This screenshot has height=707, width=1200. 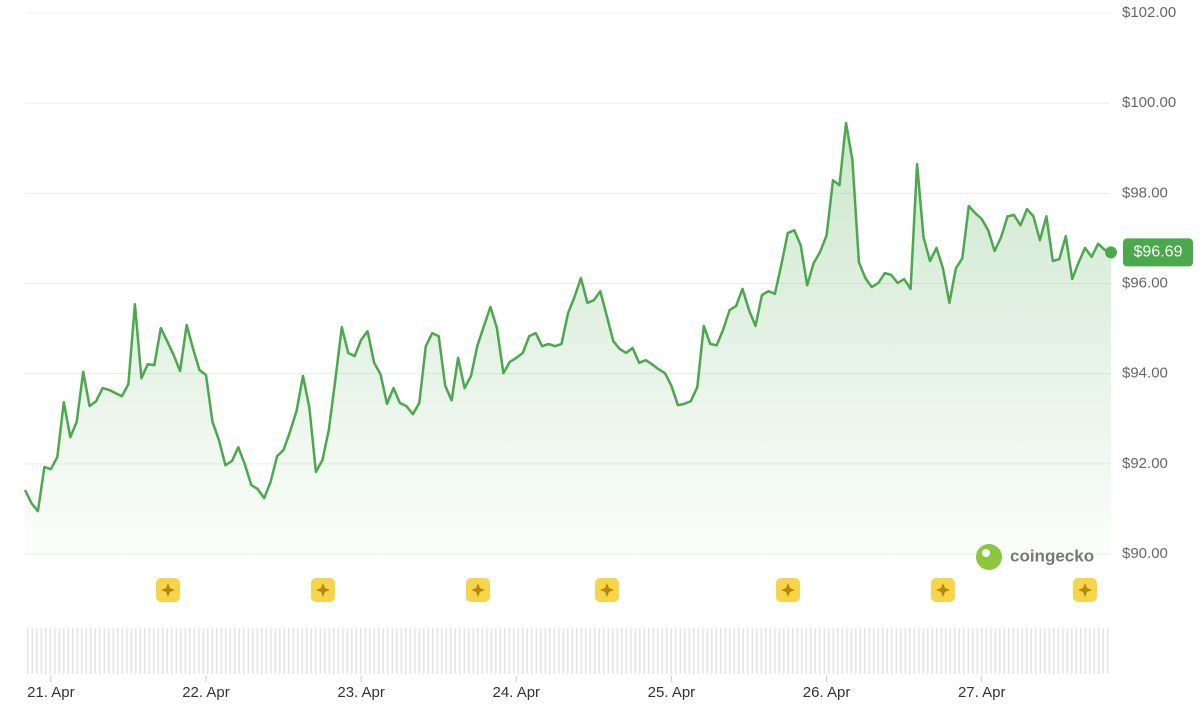 I want to click on last-value-label: $96.69, so click(x=1158, y=252).